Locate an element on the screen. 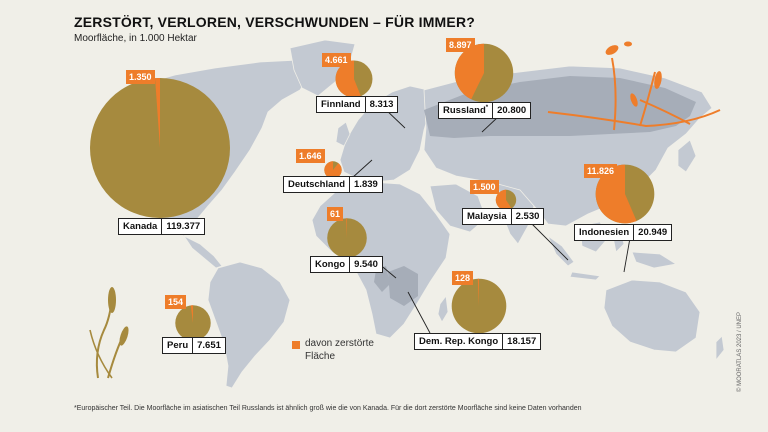 Image resolution: width=768 pixels, height=432 pixels. legend-swatch-destroyed is located at coordinates (296, 345).